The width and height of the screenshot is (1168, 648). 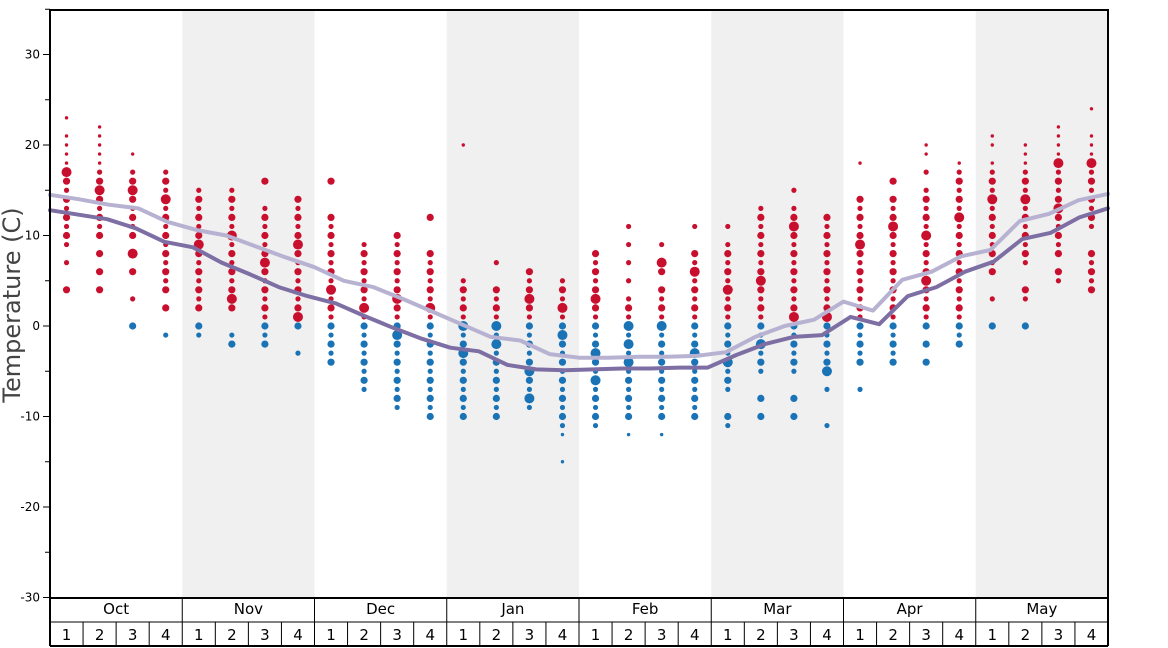 I want to click on week-label: 1, so click(x=199, y=635).